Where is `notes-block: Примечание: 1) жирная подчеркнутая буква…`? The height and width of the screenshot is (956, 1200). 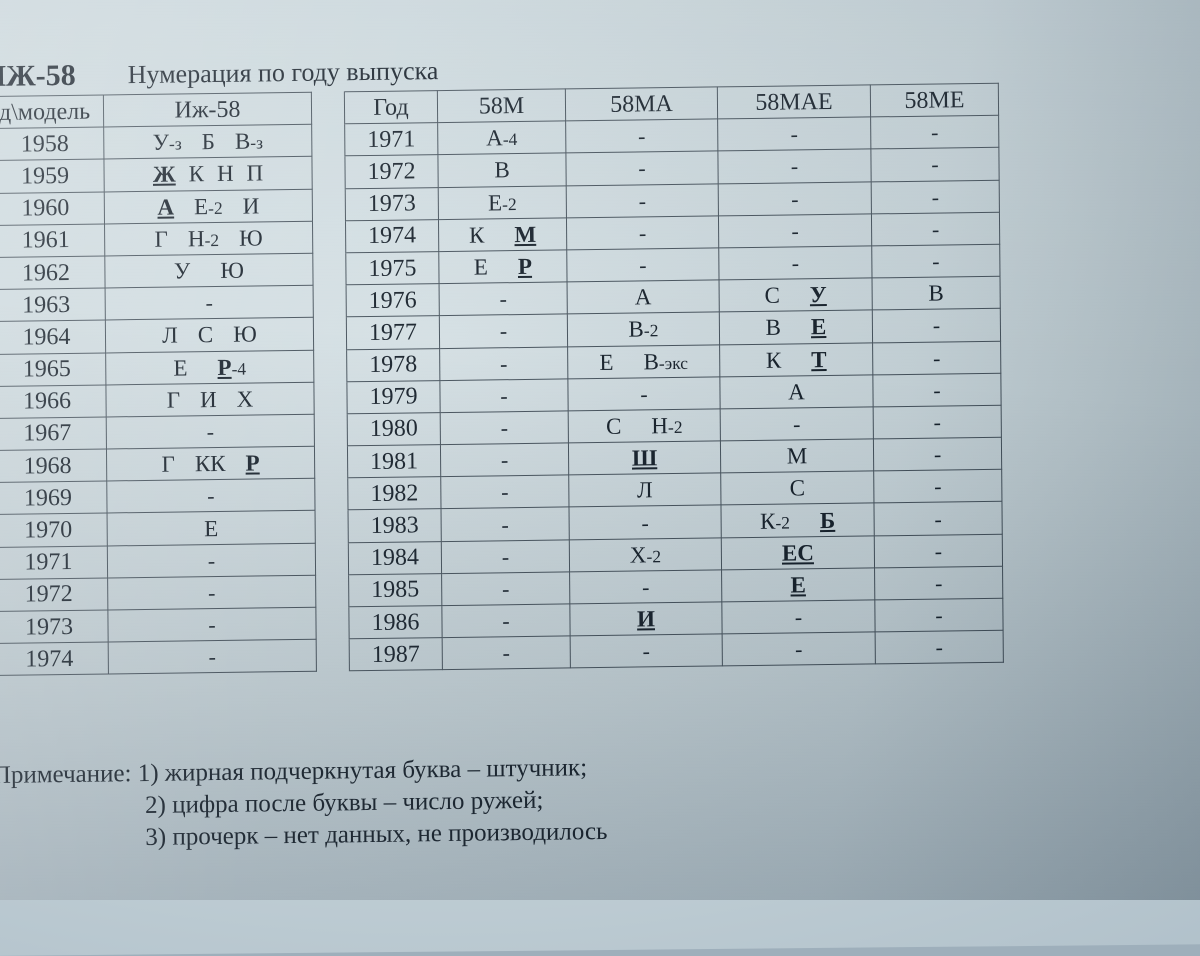
notes-block: Примечание: 1) жирная подчеркнутая буква… is located at coordinates (496, 801).